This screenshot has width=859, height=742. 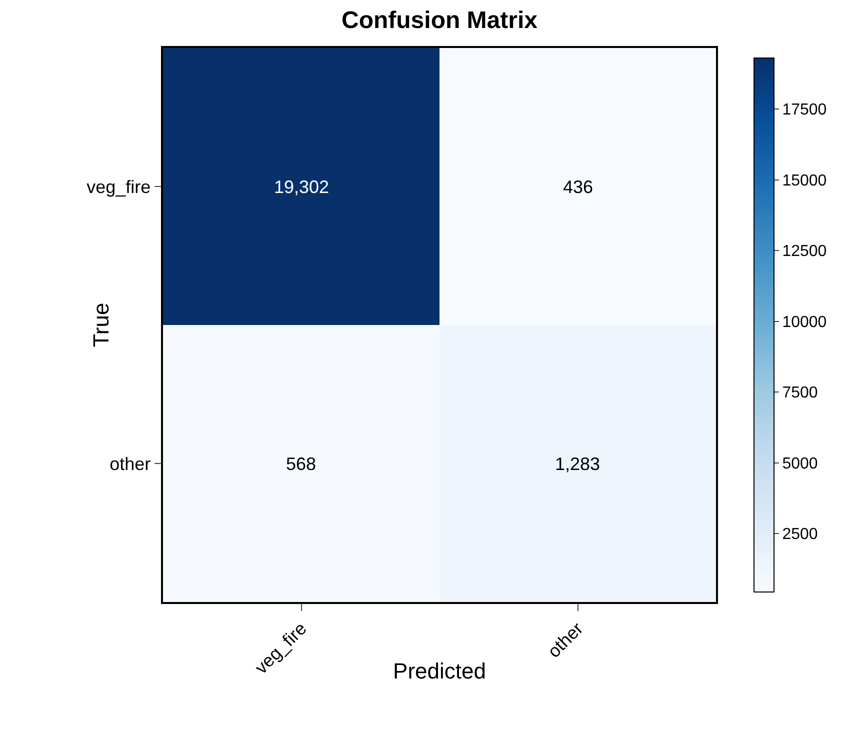 What do you see at coordinates (577, 464) in the screenshot?
I see `data-label: 1,283` at bounding box center [577, 464].